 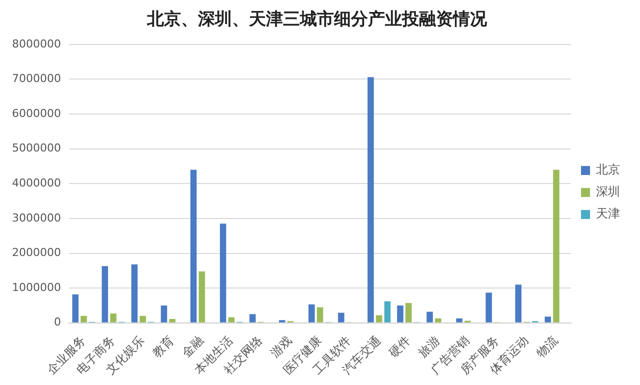 What do you see at coordinates (163, 346) in the screenshot?
I see `x-tick-label: 教育` at bounding box center [163, 346].